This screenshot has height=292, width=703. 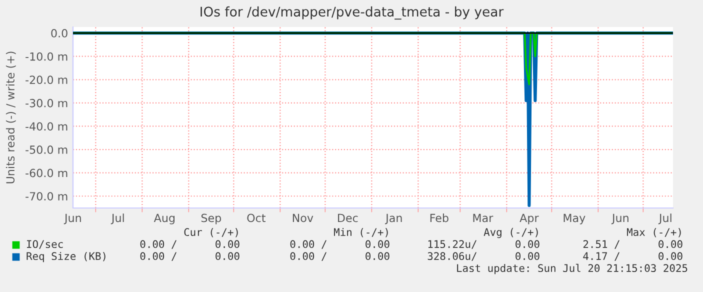 I want to click on x-tick-label: Feb, so click(x=439, y=218).